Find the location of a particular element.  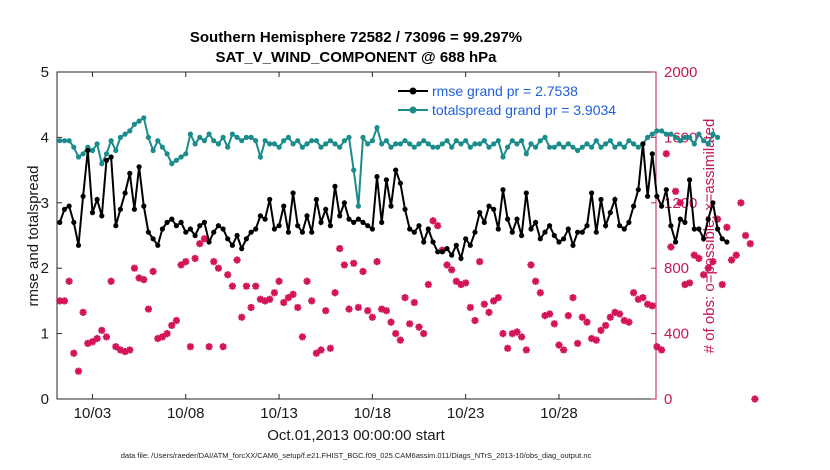

legend-rmse-label: rmse grand pr = 2.7538 is located at coordinates (505, 91).